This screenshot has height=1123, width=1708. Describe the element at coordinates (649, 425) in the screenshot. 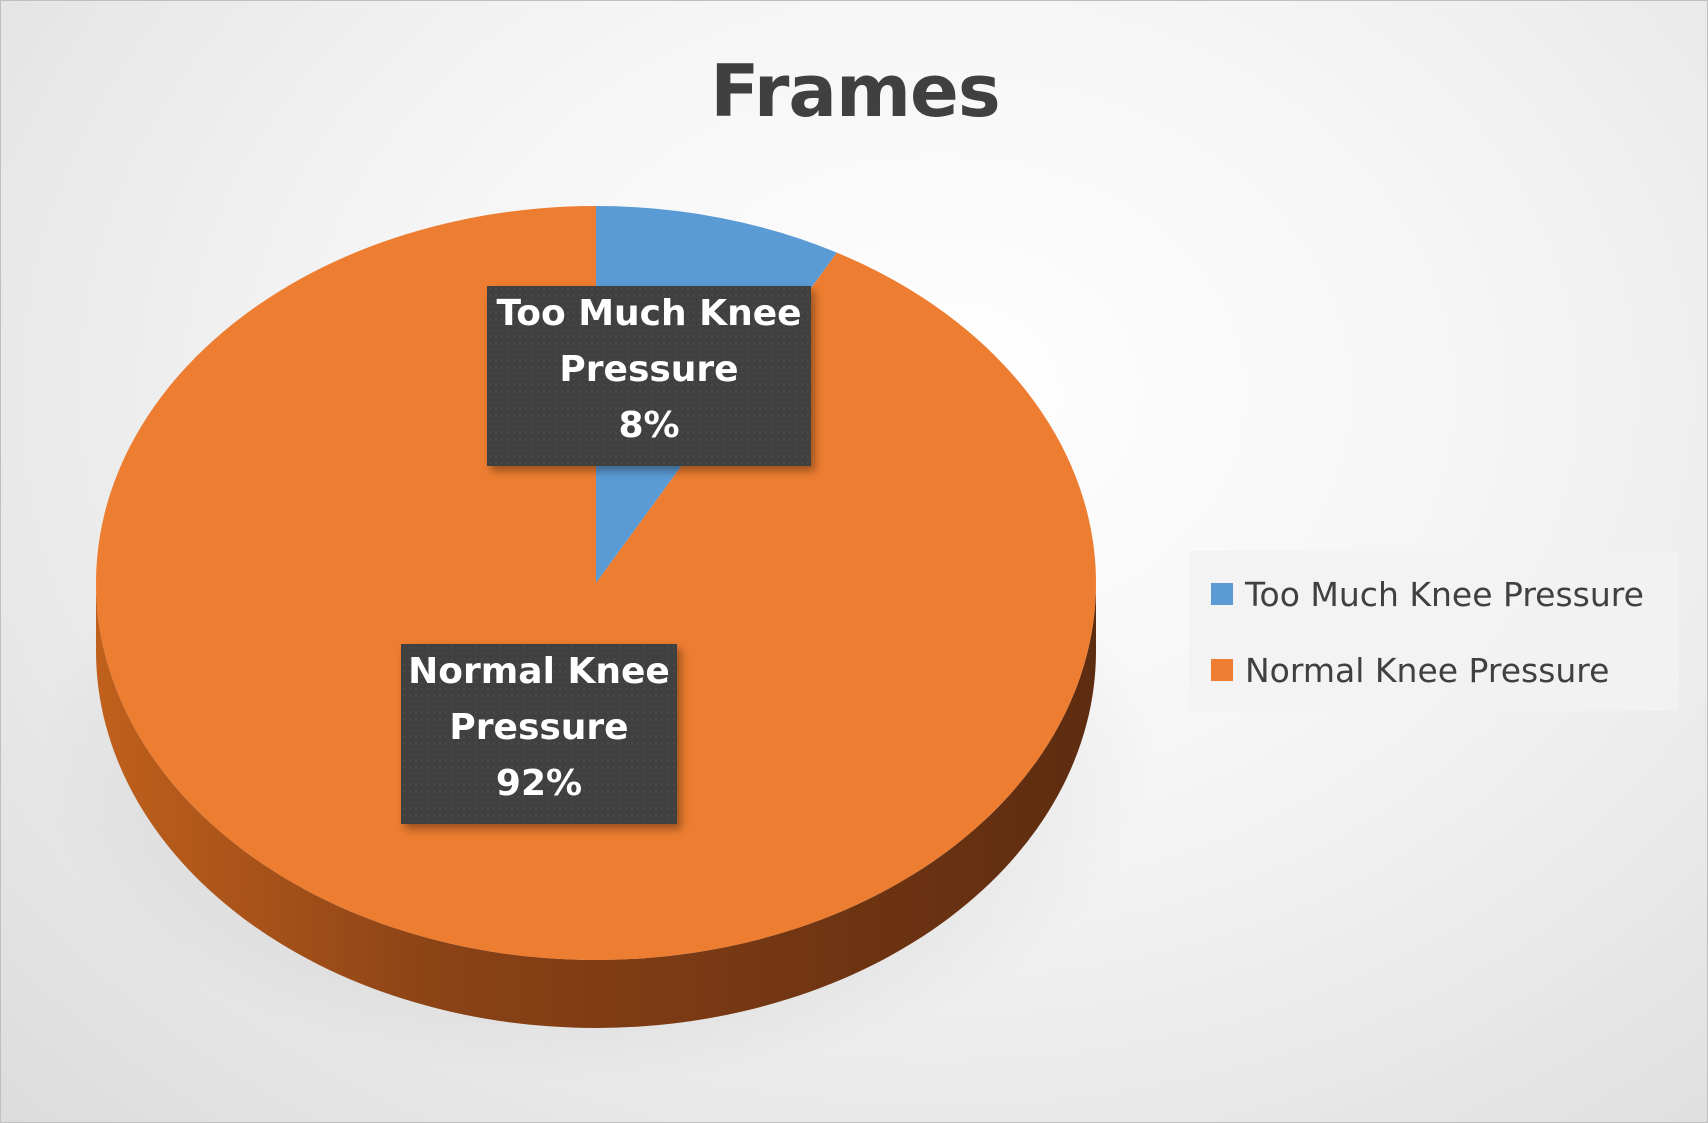

I see `data-label-too-much-value: 8%` at that location.